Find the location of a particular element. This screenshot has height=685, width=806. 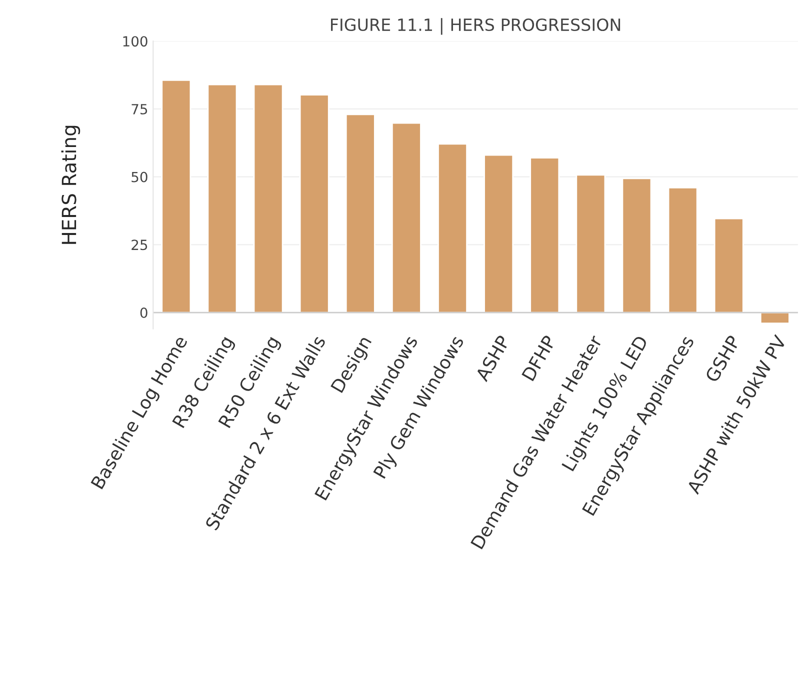

y-tick-label: 50 is located at coordinates (140, 177).